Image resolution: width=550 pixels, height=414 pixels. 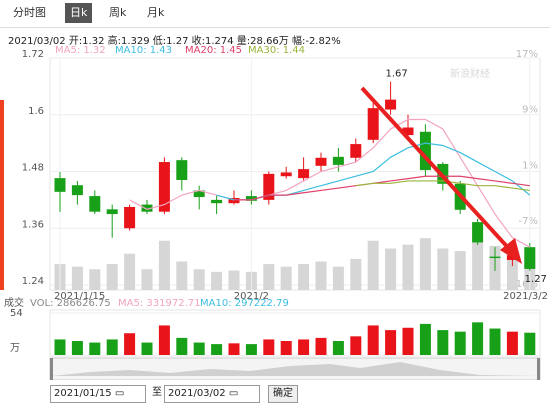 What do you see at coordinates (79, 296) in the screenshot?
I see `x-tick-label: 2021/1/15` at bounding box center [79, 296].